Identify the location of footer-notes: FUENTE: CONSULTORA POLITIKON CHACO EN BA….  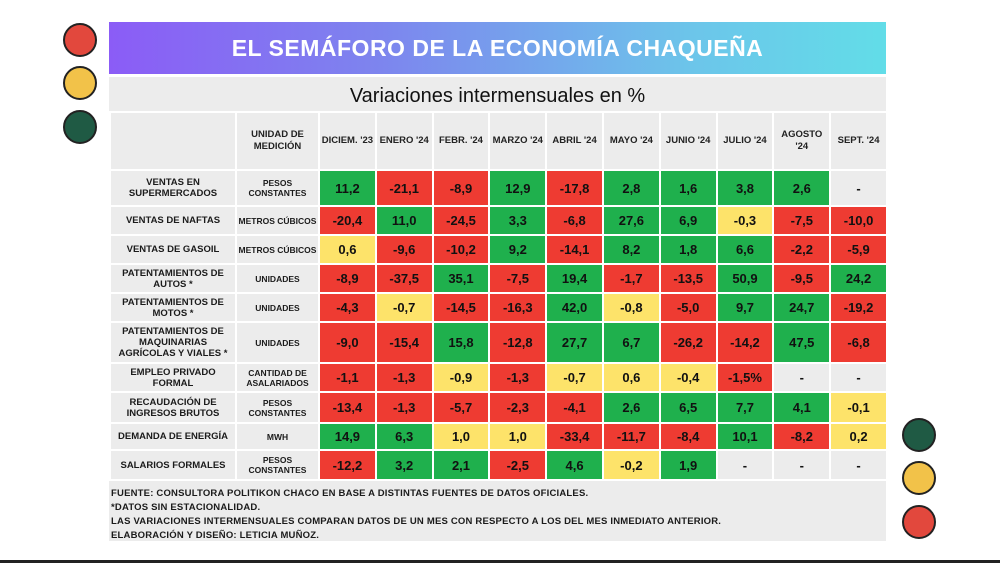
(496, 515).